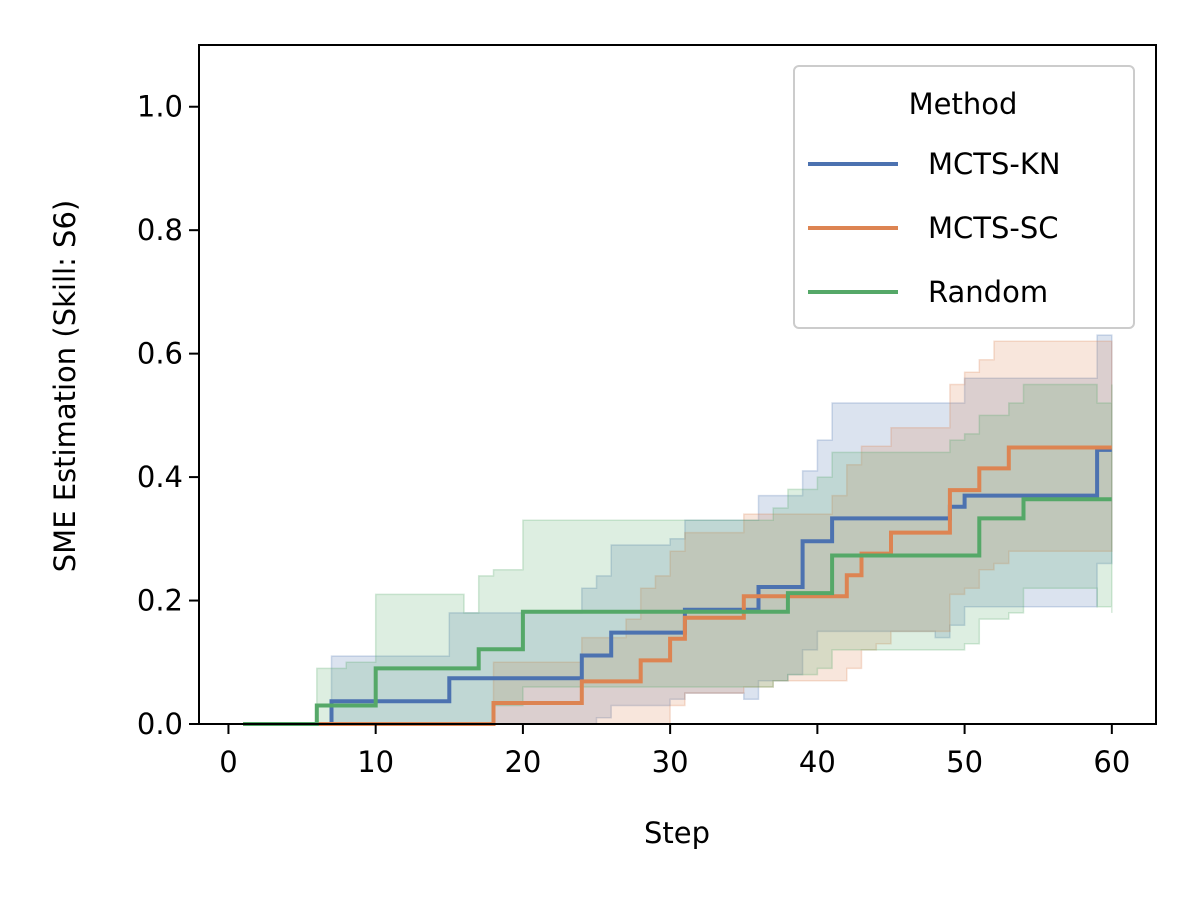  I want to click on legend-label-random: Random, so click(988, 292).